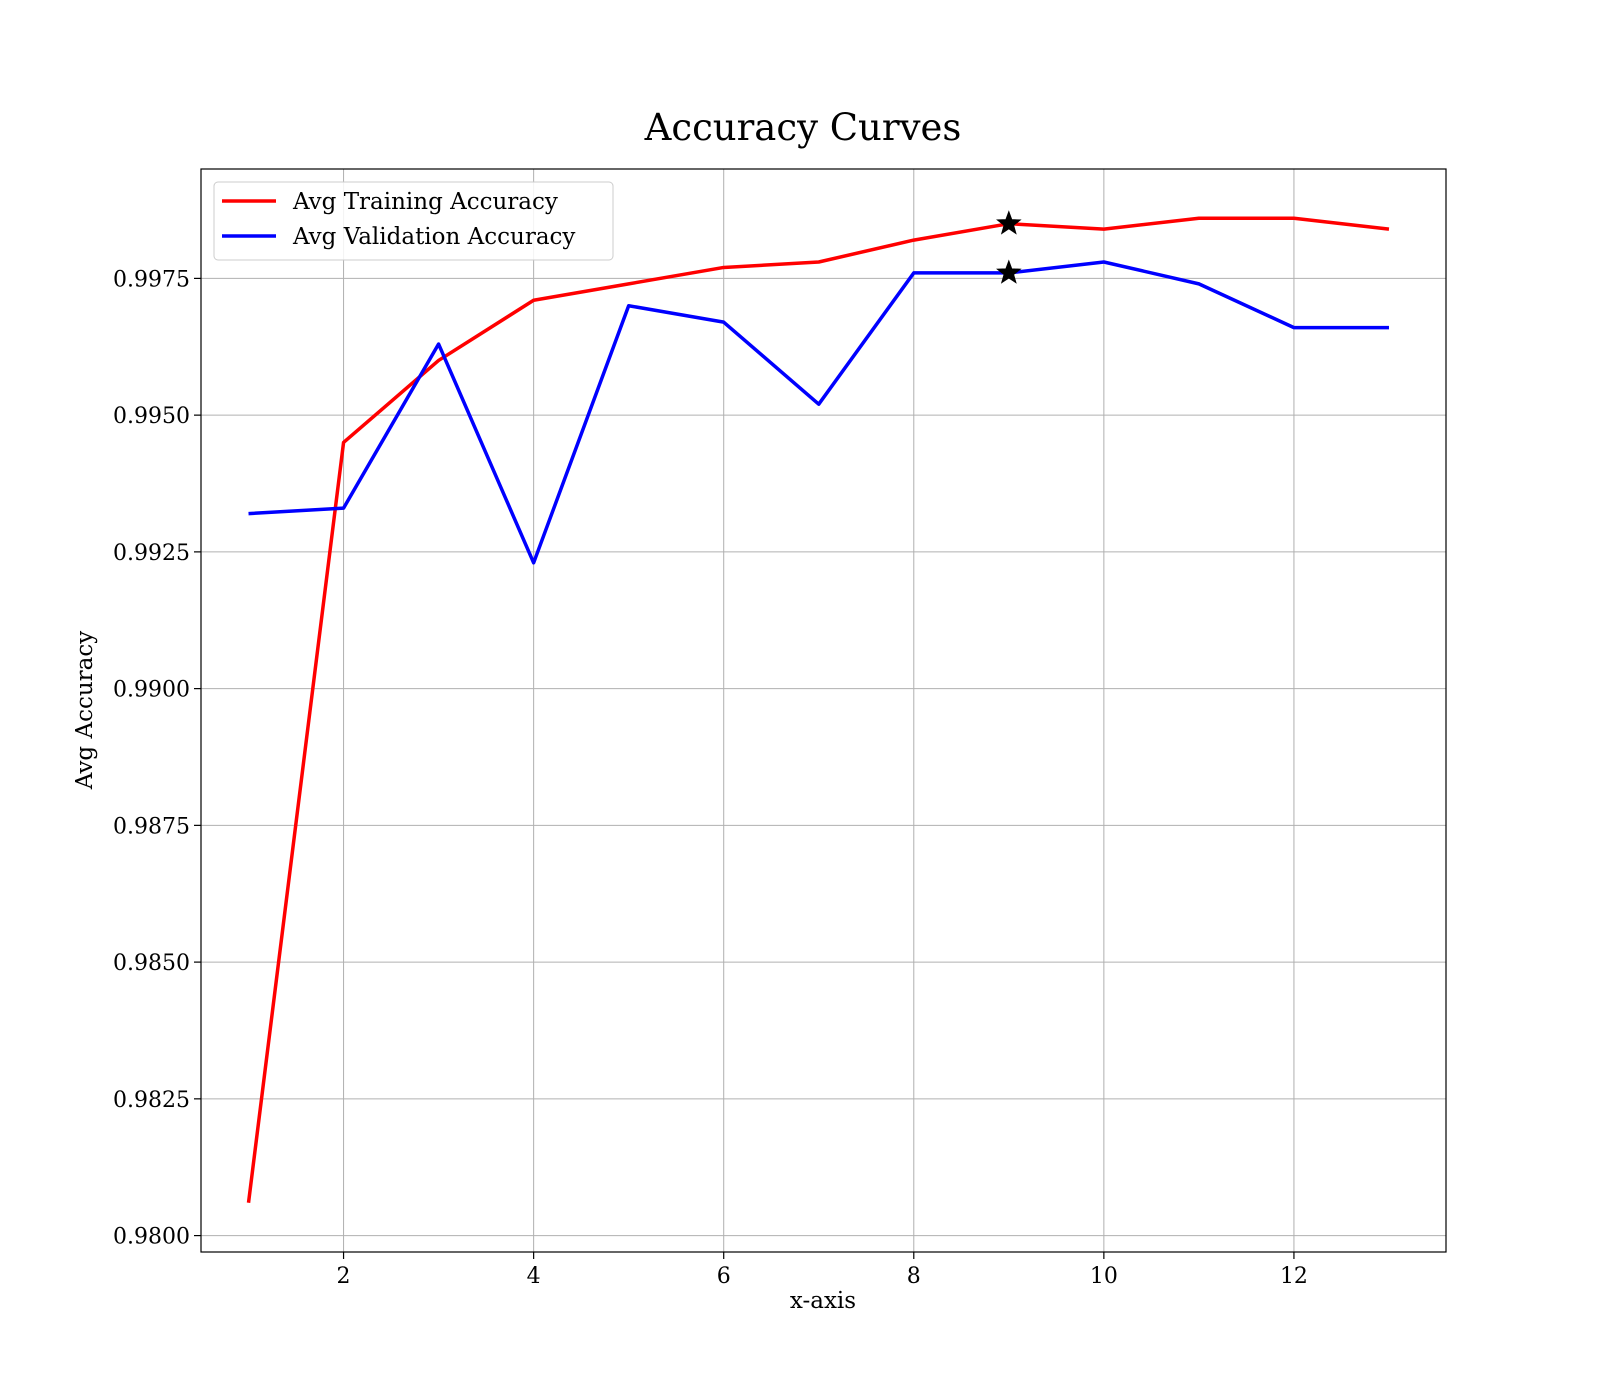  What do you see at coordinates (433, 237) in the screenshot?
I see `legend-label-validation: Avg Validation Accuracy` at bounding box center [433, 237].